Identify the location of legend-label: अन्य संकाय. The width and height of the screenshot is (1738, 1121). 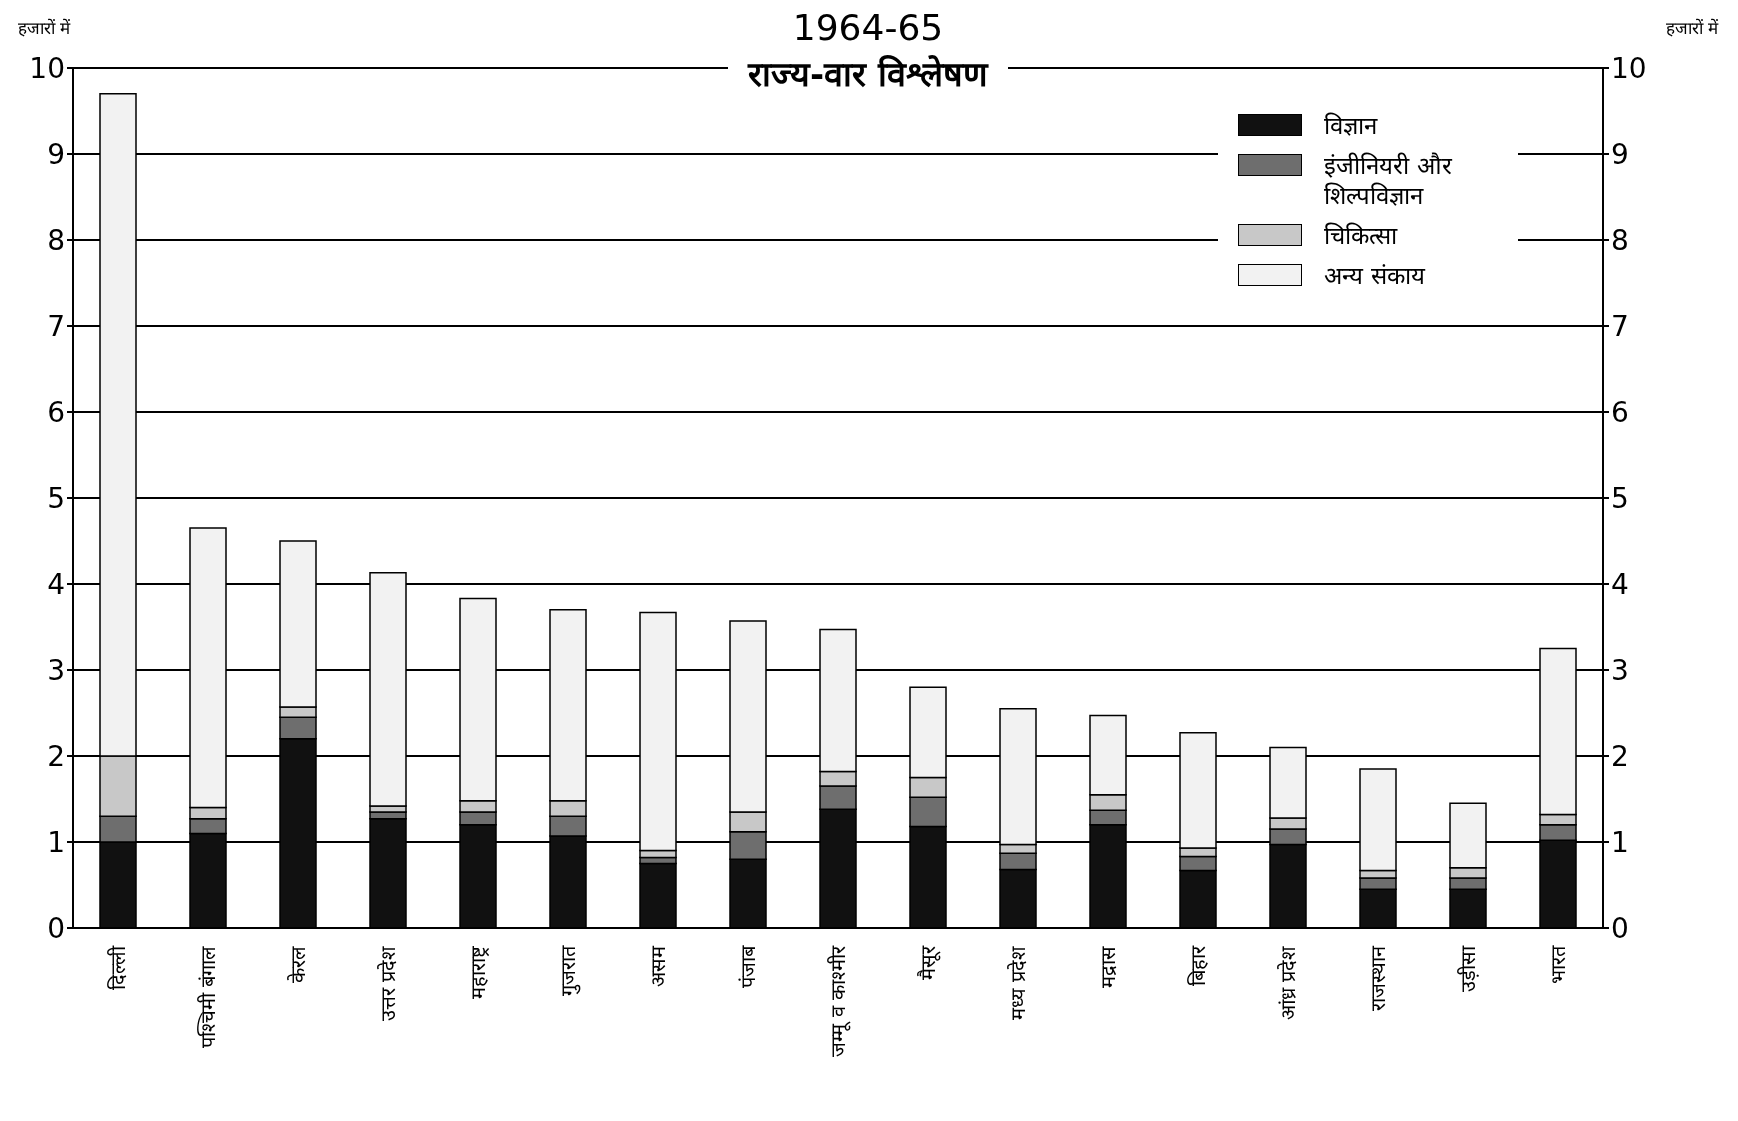
(1374, 276).